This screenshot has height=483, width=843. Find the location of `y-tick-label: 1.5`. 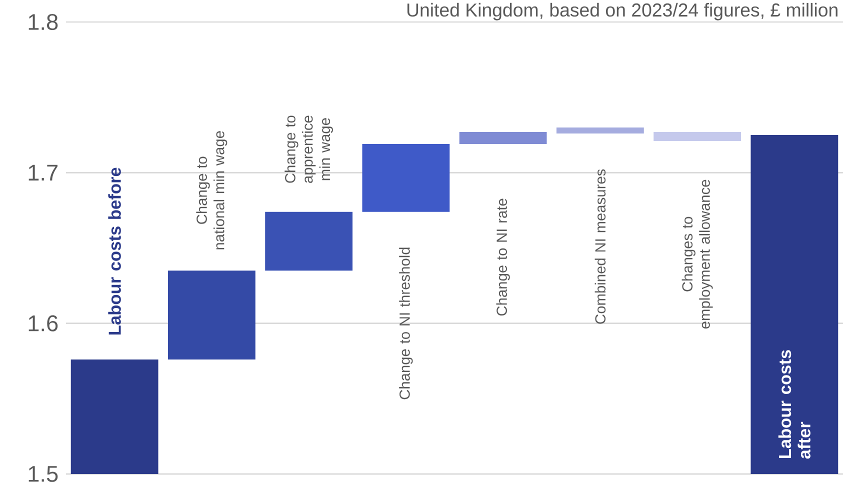

y-tick-label: 1.5 is located at coordinates (43, 474).